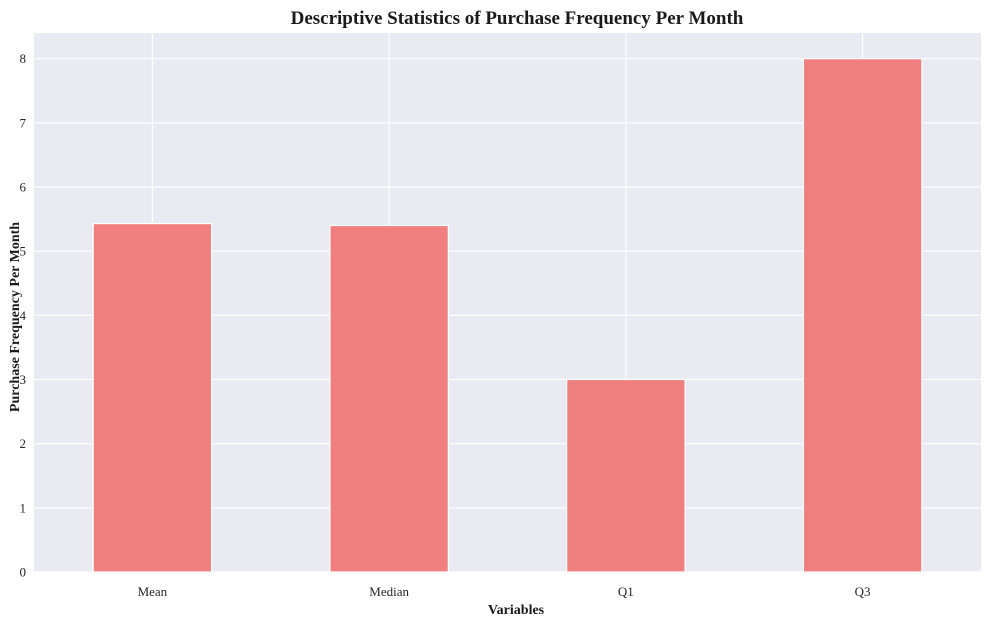 The width and height of the screenshot is (991, 629). What do you see at coordinates (626, 591) in the screenshot?
I see `x-tick-label: Q1` at bounding box center [626, 591].